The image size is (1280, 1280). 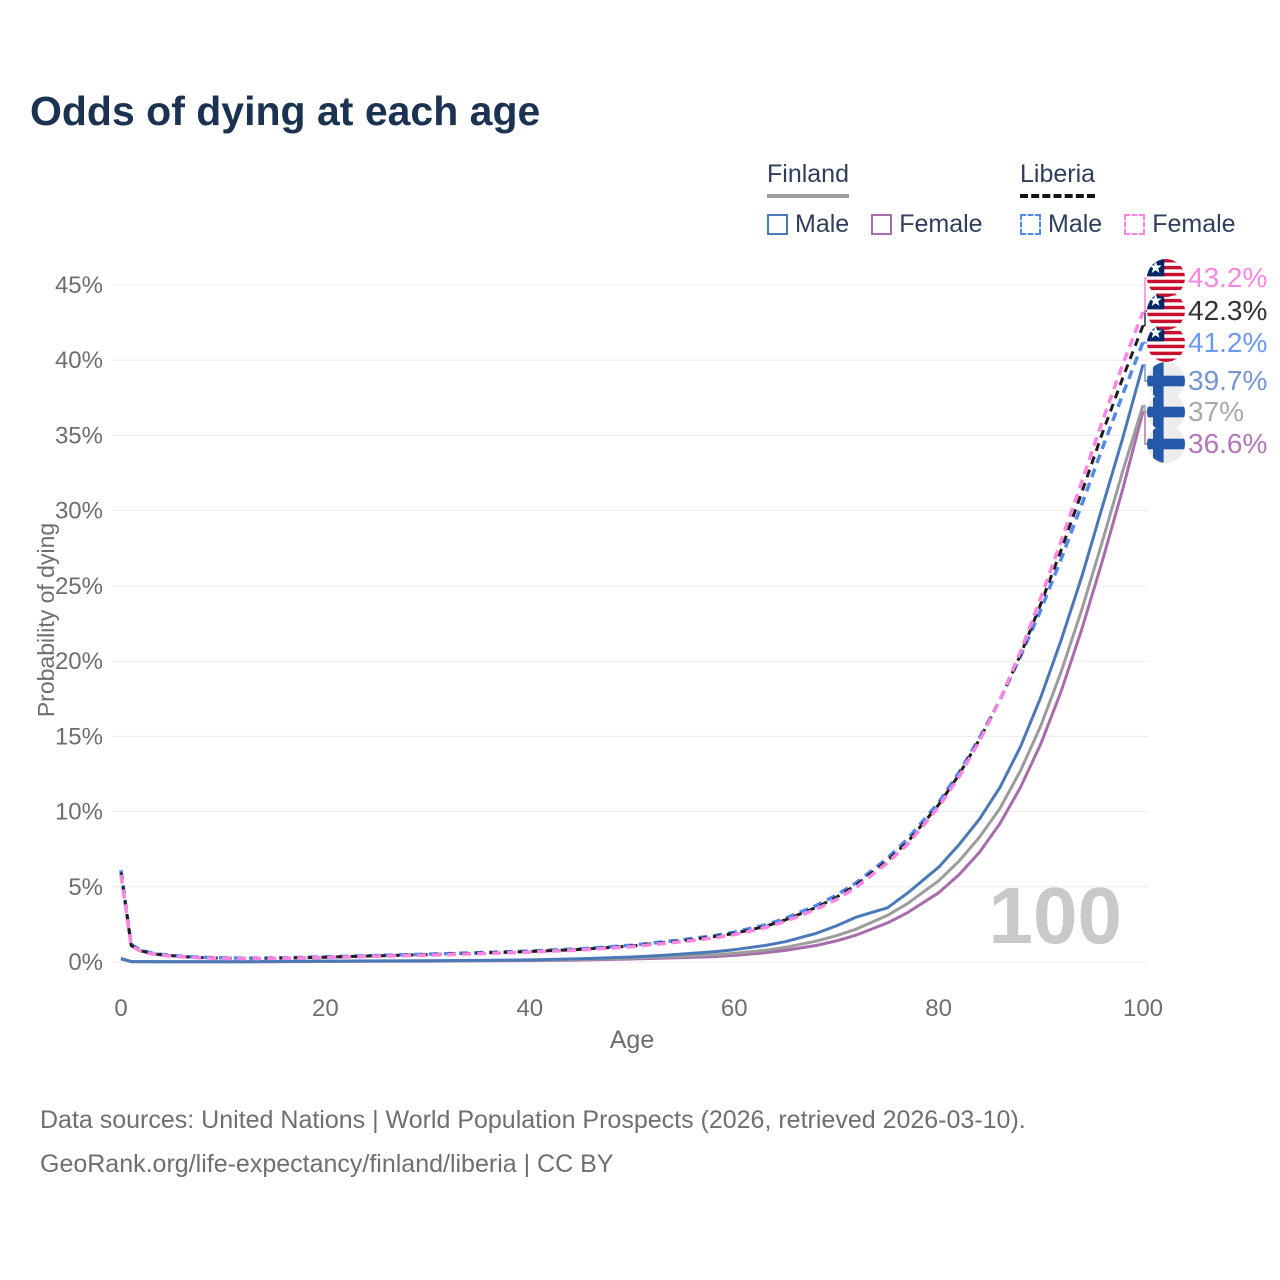 I want to click on x-tick-label: 0, so click(x=120, y=1008).